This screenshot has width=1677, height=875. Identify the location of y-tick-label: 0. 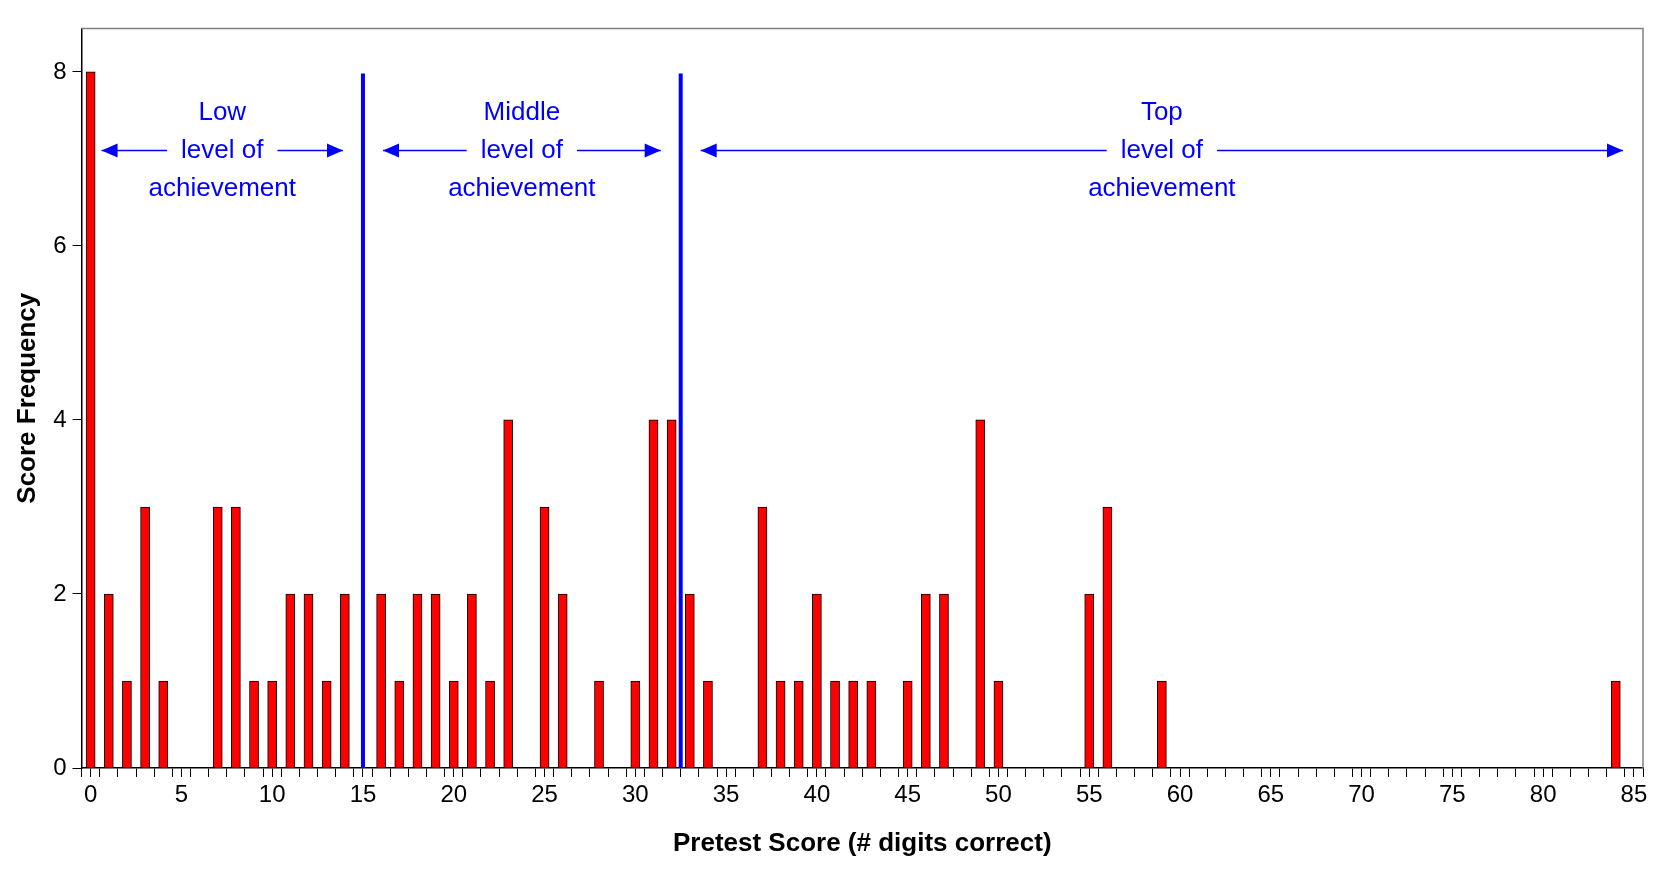
(60, 766).